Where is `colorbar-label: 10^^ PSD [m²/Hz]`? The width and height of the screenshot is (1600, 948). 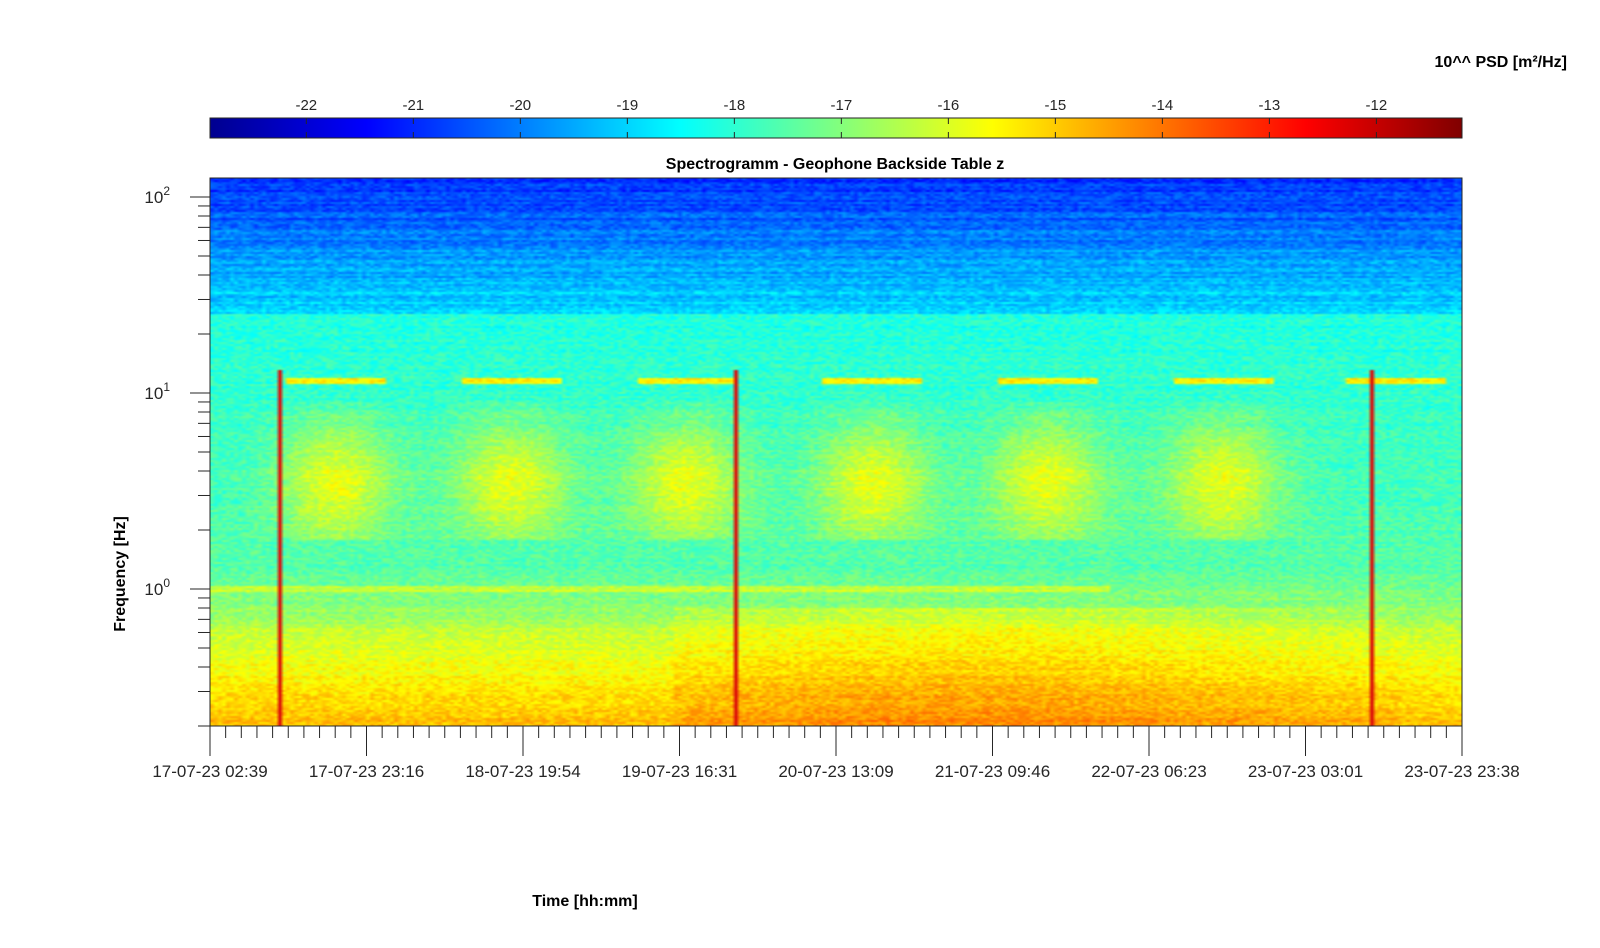 colorbar-label: 10^^ PSD [m²/Hz] is located at coordinates (1501, 62).